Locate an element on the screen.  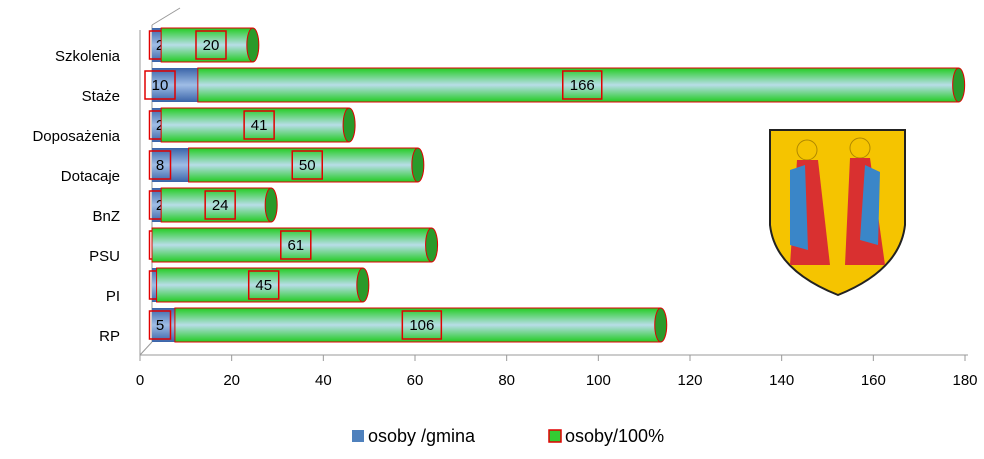
data-label: 41 is located at coordinates (259, 125).